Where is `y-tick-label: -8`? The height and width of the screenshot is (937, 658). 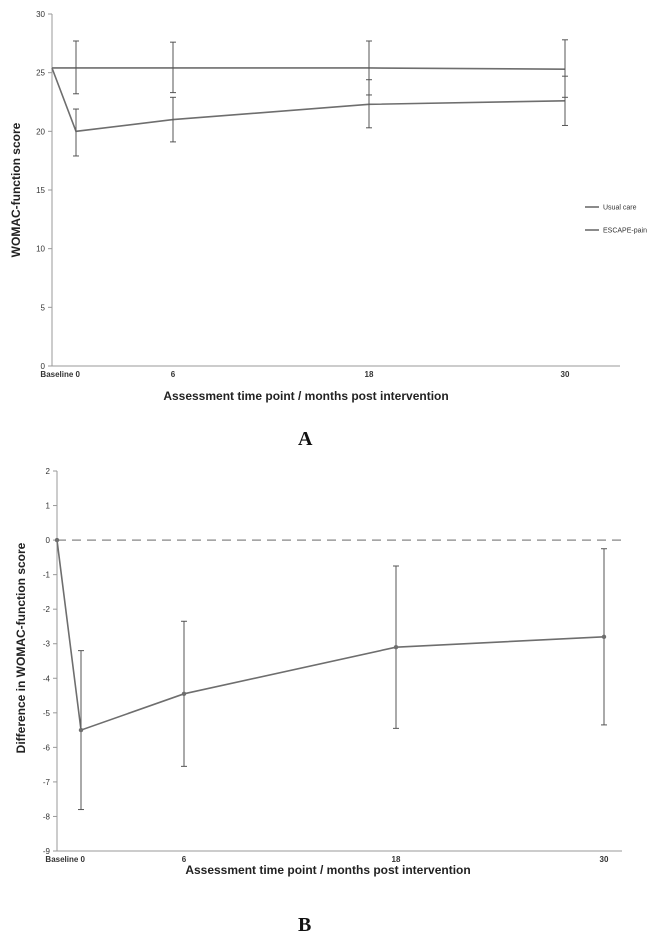 y-tick-label: -8 is located at coordinates (47, 816).